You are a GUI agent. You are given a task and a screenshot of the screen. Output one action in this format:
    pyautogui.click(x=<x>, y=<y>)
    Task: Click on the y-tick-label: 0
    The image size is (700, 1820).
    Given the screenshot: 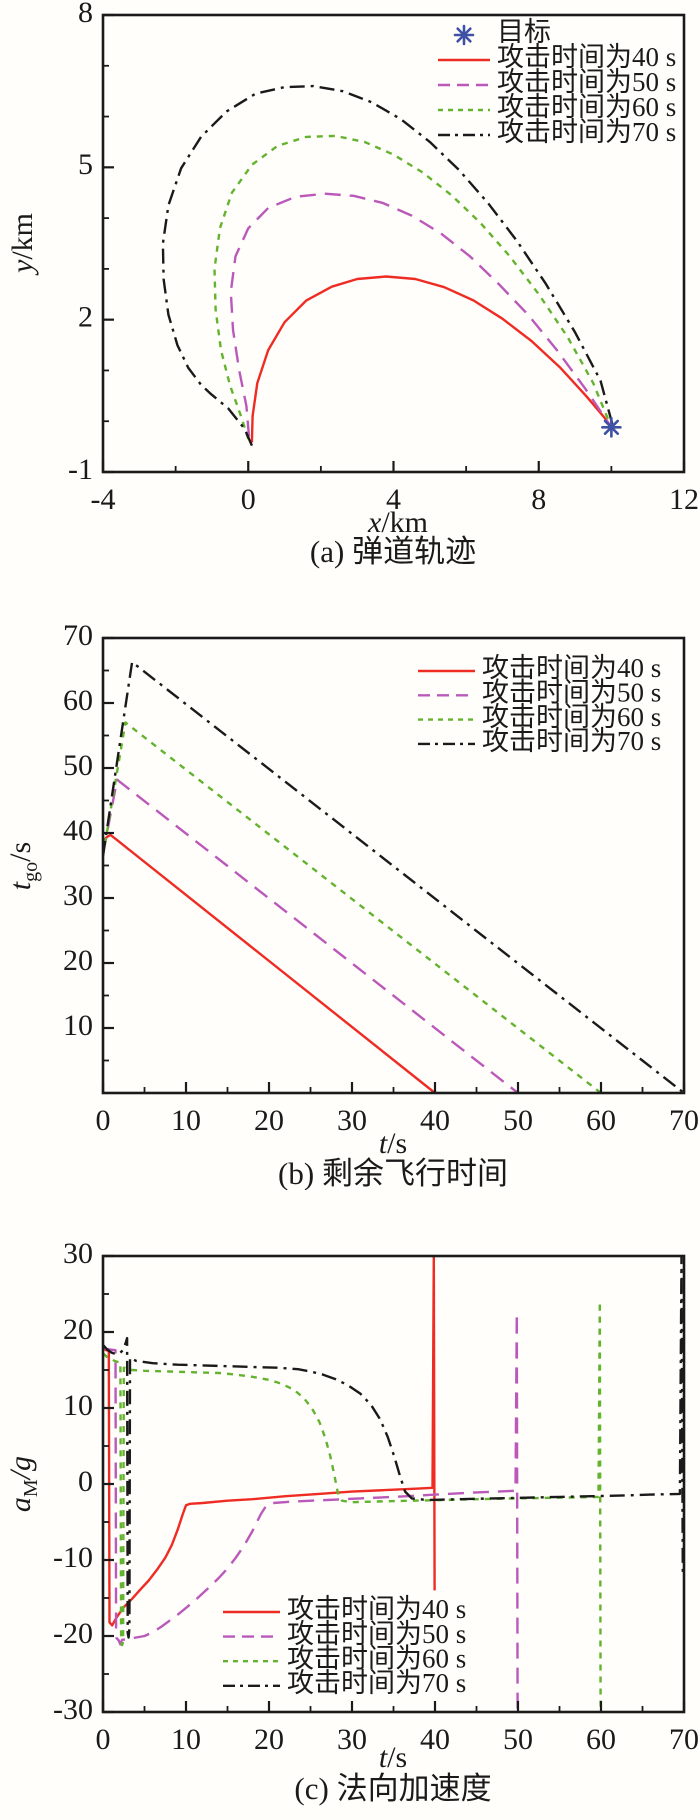 What is the action you would take?
    pyautogui.click(x=85, y=1481)
    